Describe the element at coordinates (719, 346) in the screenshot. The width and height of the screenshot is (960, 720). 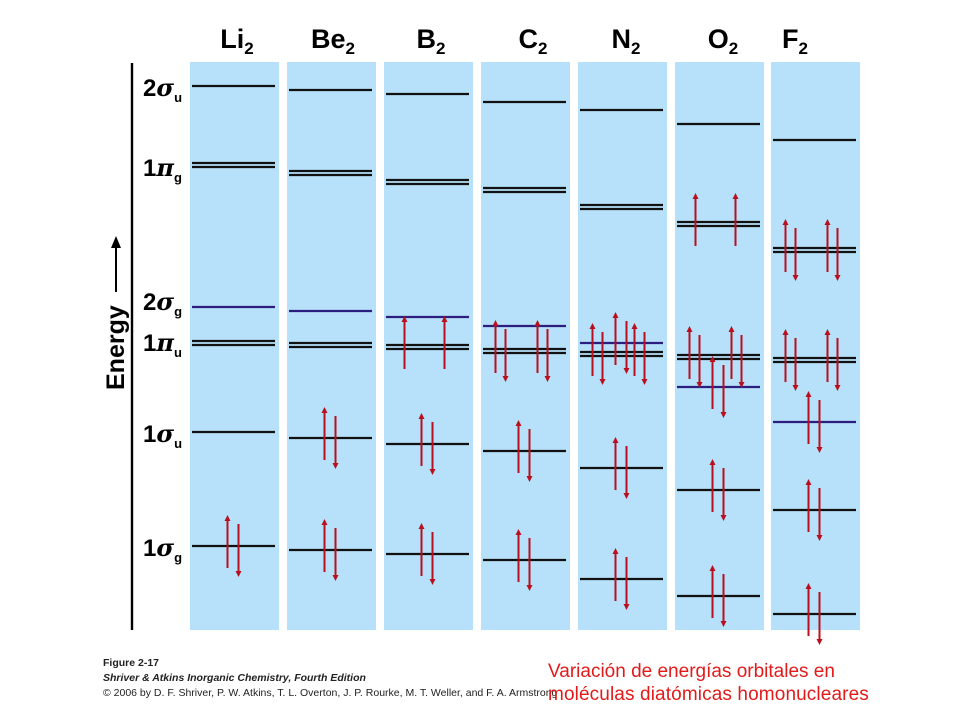
I see `molecule-panel-o2` at that location.